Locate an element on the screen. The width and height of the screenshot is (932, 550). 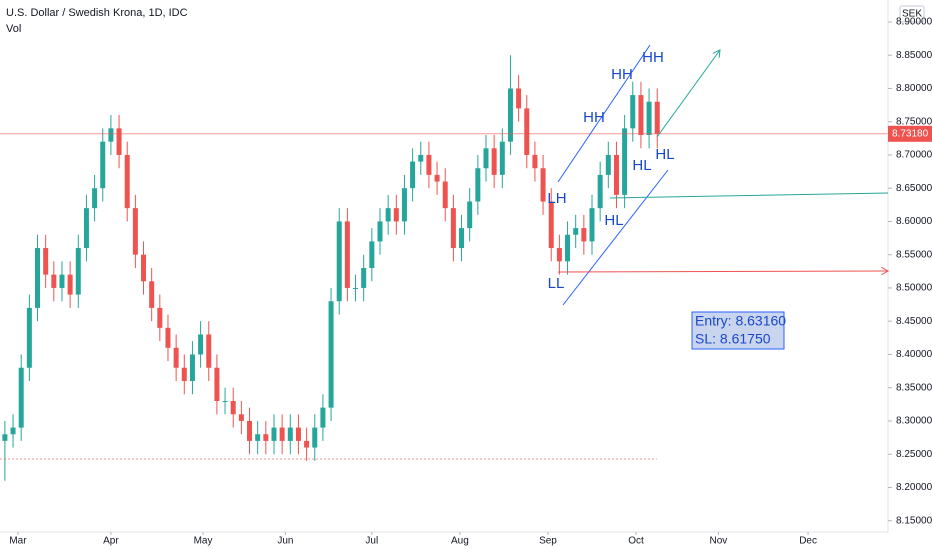
currency-box is located at coordinates (912, 14).